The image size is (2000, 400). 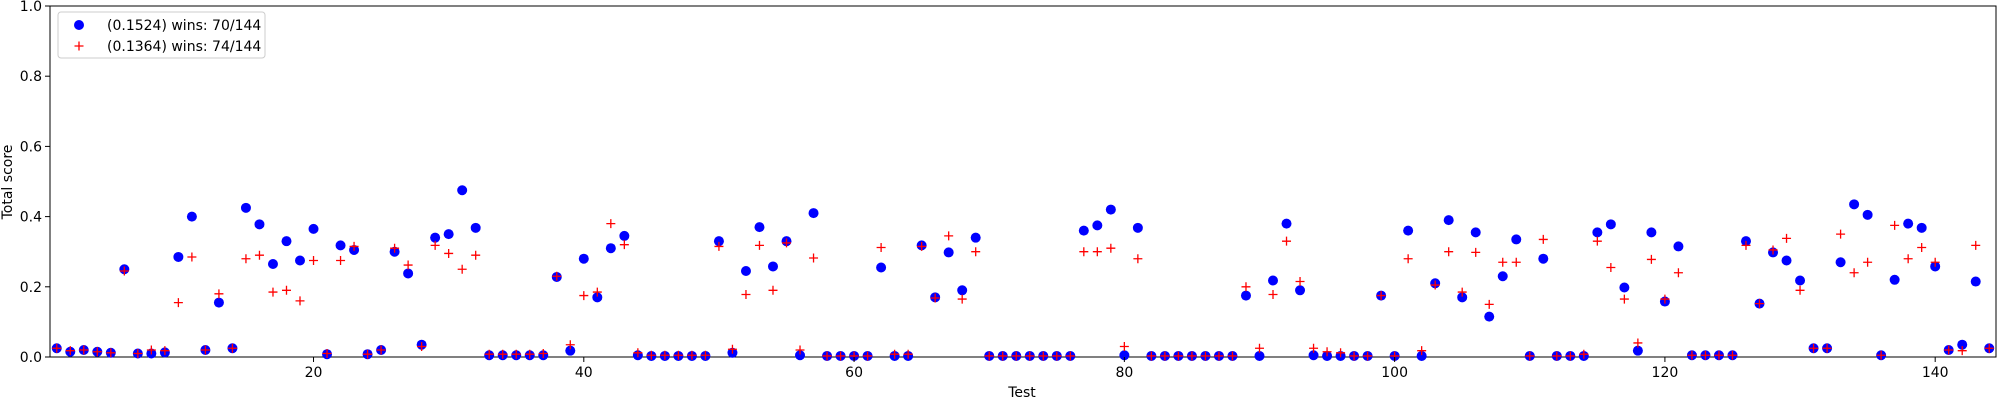 What do you see at coordinates (79, 46) in the screenshot?
I see `legend-marker-plus` at bounding box center [79, 46].